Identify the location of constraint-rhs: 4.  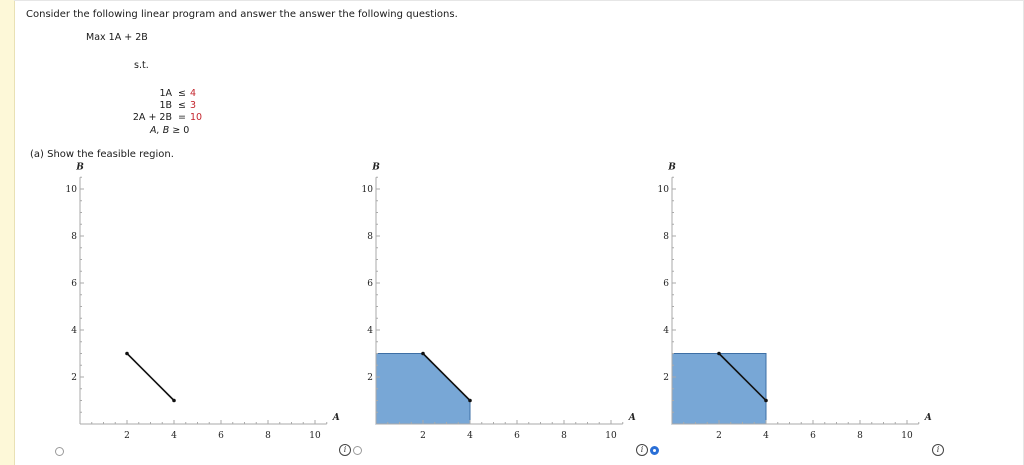
(193, 93).